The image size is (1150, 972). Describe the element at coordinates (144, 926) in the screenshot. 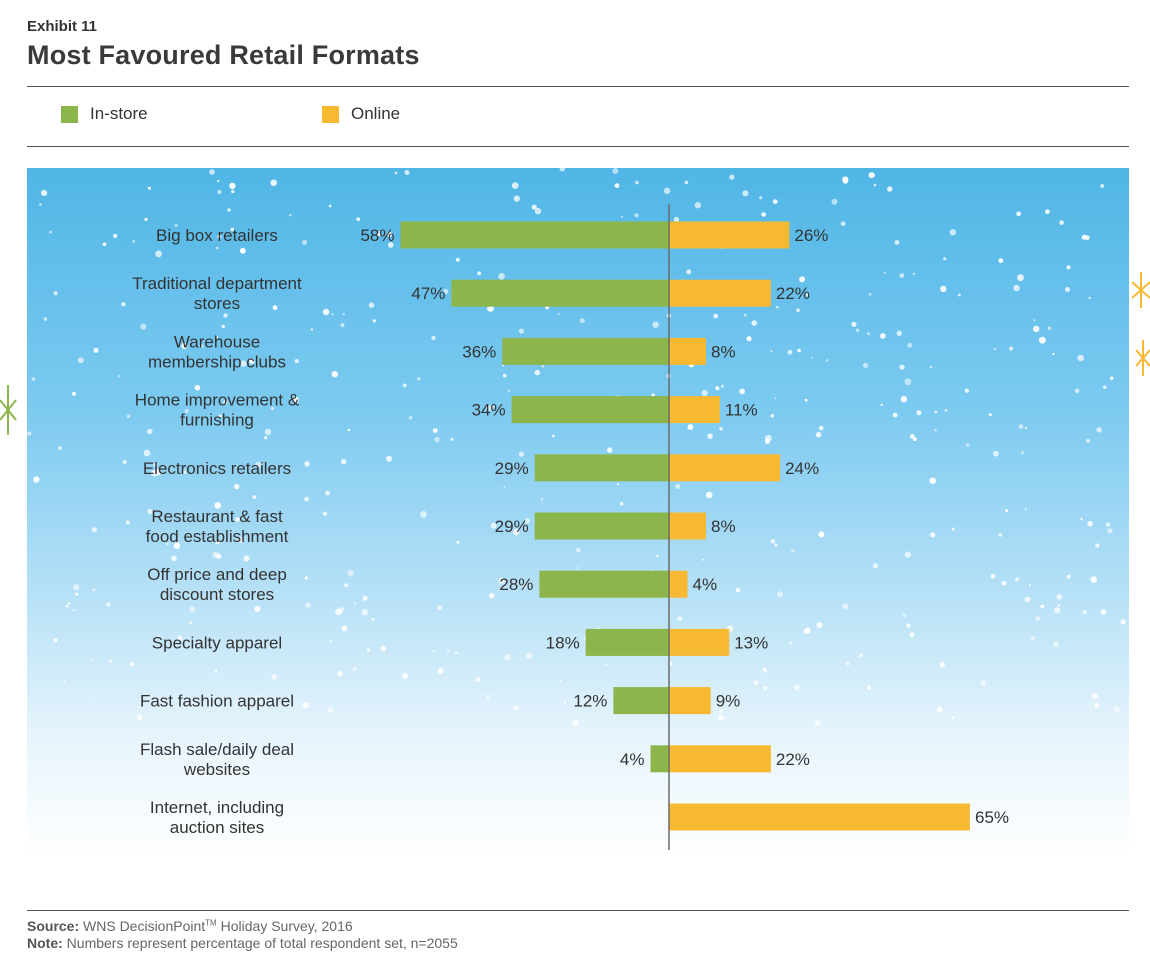

I see `source-text: WNS DecisionPoint` at that location.